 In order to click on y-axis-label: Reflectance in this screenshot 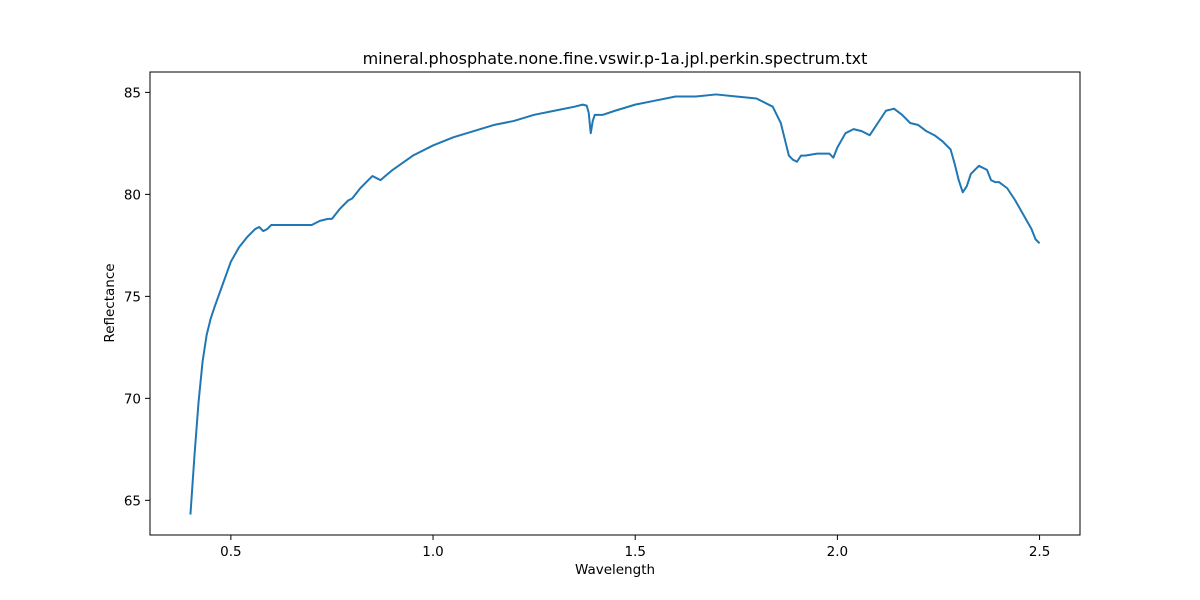, I will do `click(110, 302)`.